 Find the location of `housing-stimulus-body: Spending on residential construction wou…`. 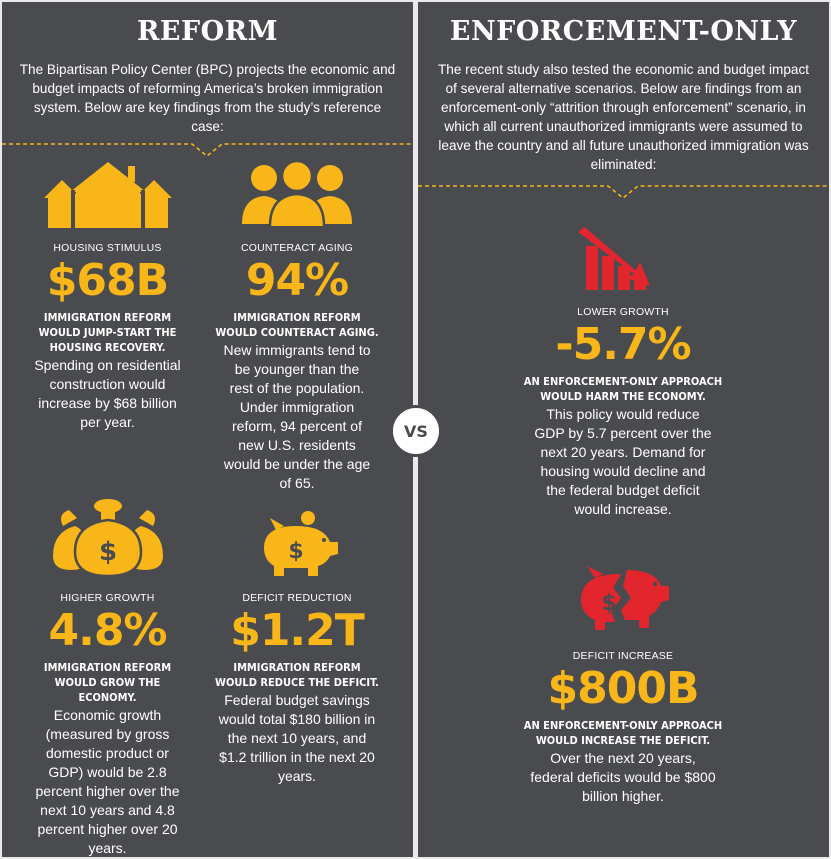

housing-stimulus-body: Spending on residential construction wou… is located at coordinates (107, 393).